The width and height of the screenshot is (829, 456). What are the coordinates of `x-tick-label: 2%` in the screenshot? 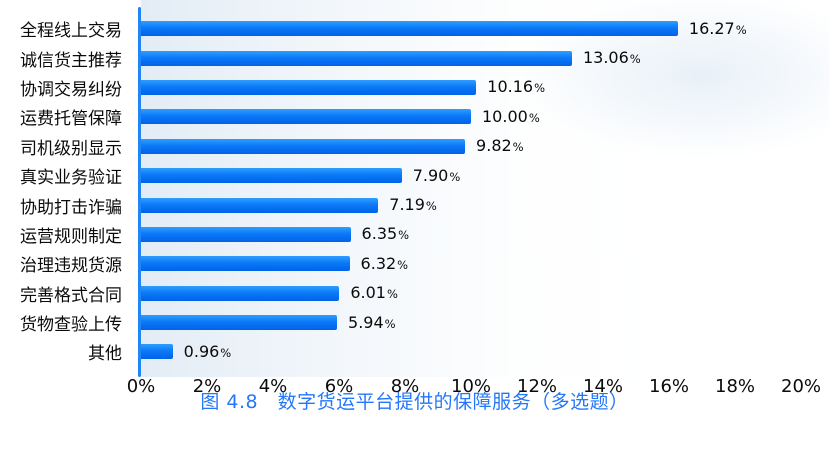 It's located at (207, 386).